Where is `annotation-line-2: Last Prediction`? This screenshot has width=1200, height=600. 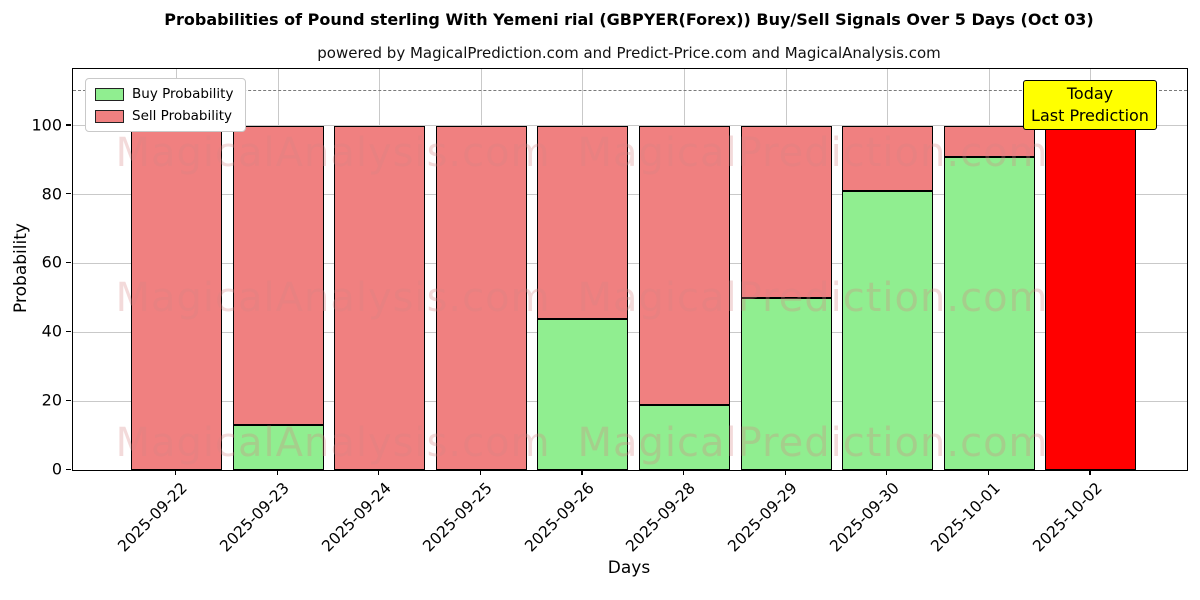
annotation-line-2: Last Prediction is located at coordinates (1090, 115).